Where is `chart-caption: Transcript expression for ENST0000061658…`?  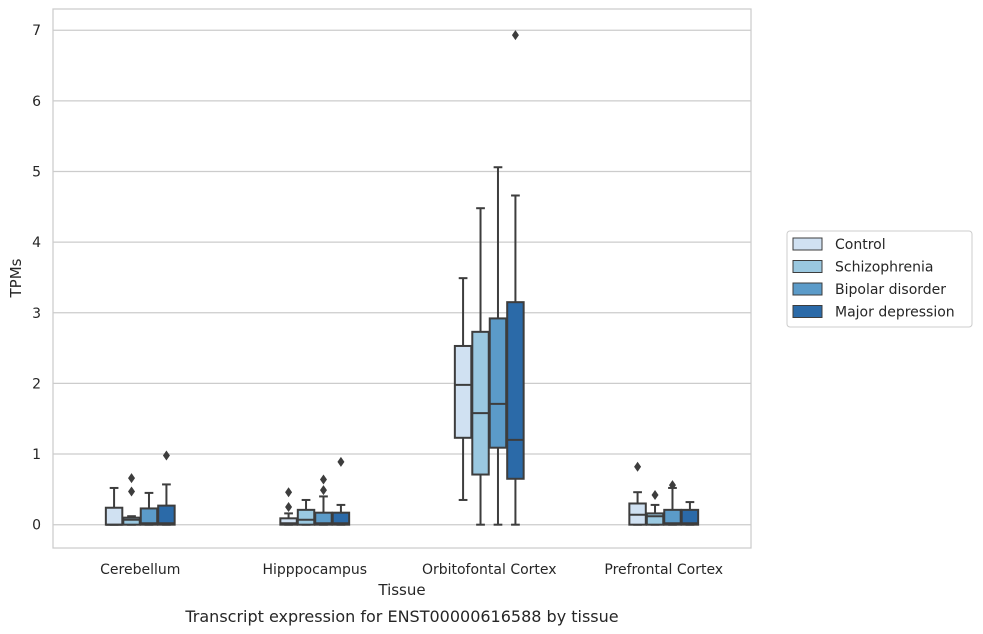
chart-caption: Transcript expression for ENST0000061658… is located at coordinates (401, 616).